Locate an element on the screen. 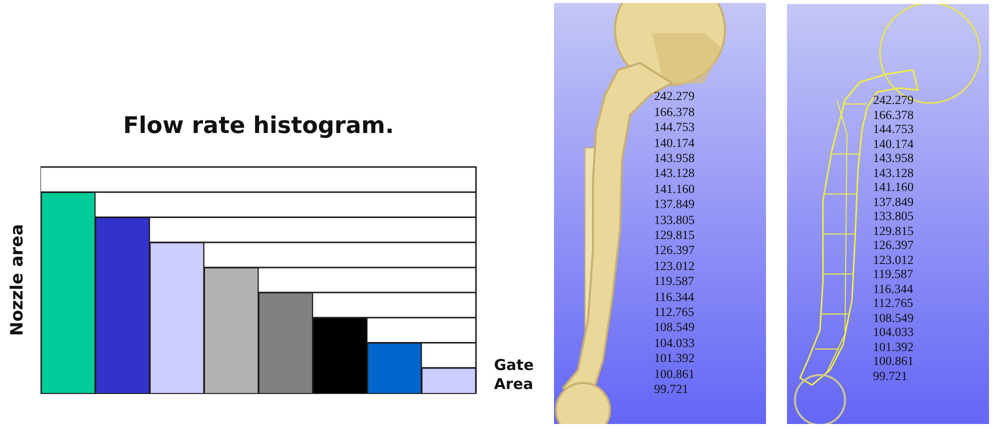 This screenshot has height=429, width=993. text: Gate Area is located at coordinates (514, 374).